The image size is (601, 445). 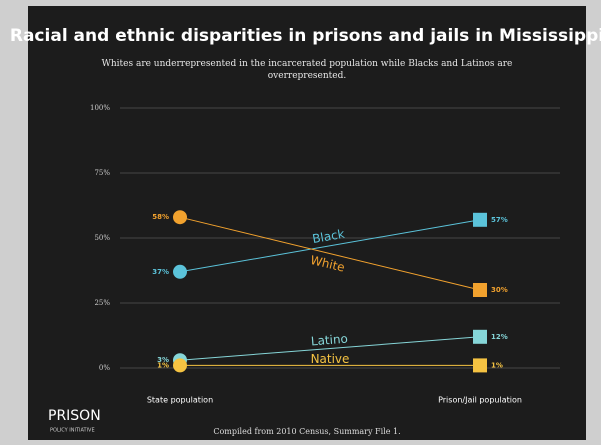 What do you see at coordinates (499, 220) in the screenshot?
I see `value-label: 57%` at bounding box center [499, 220].